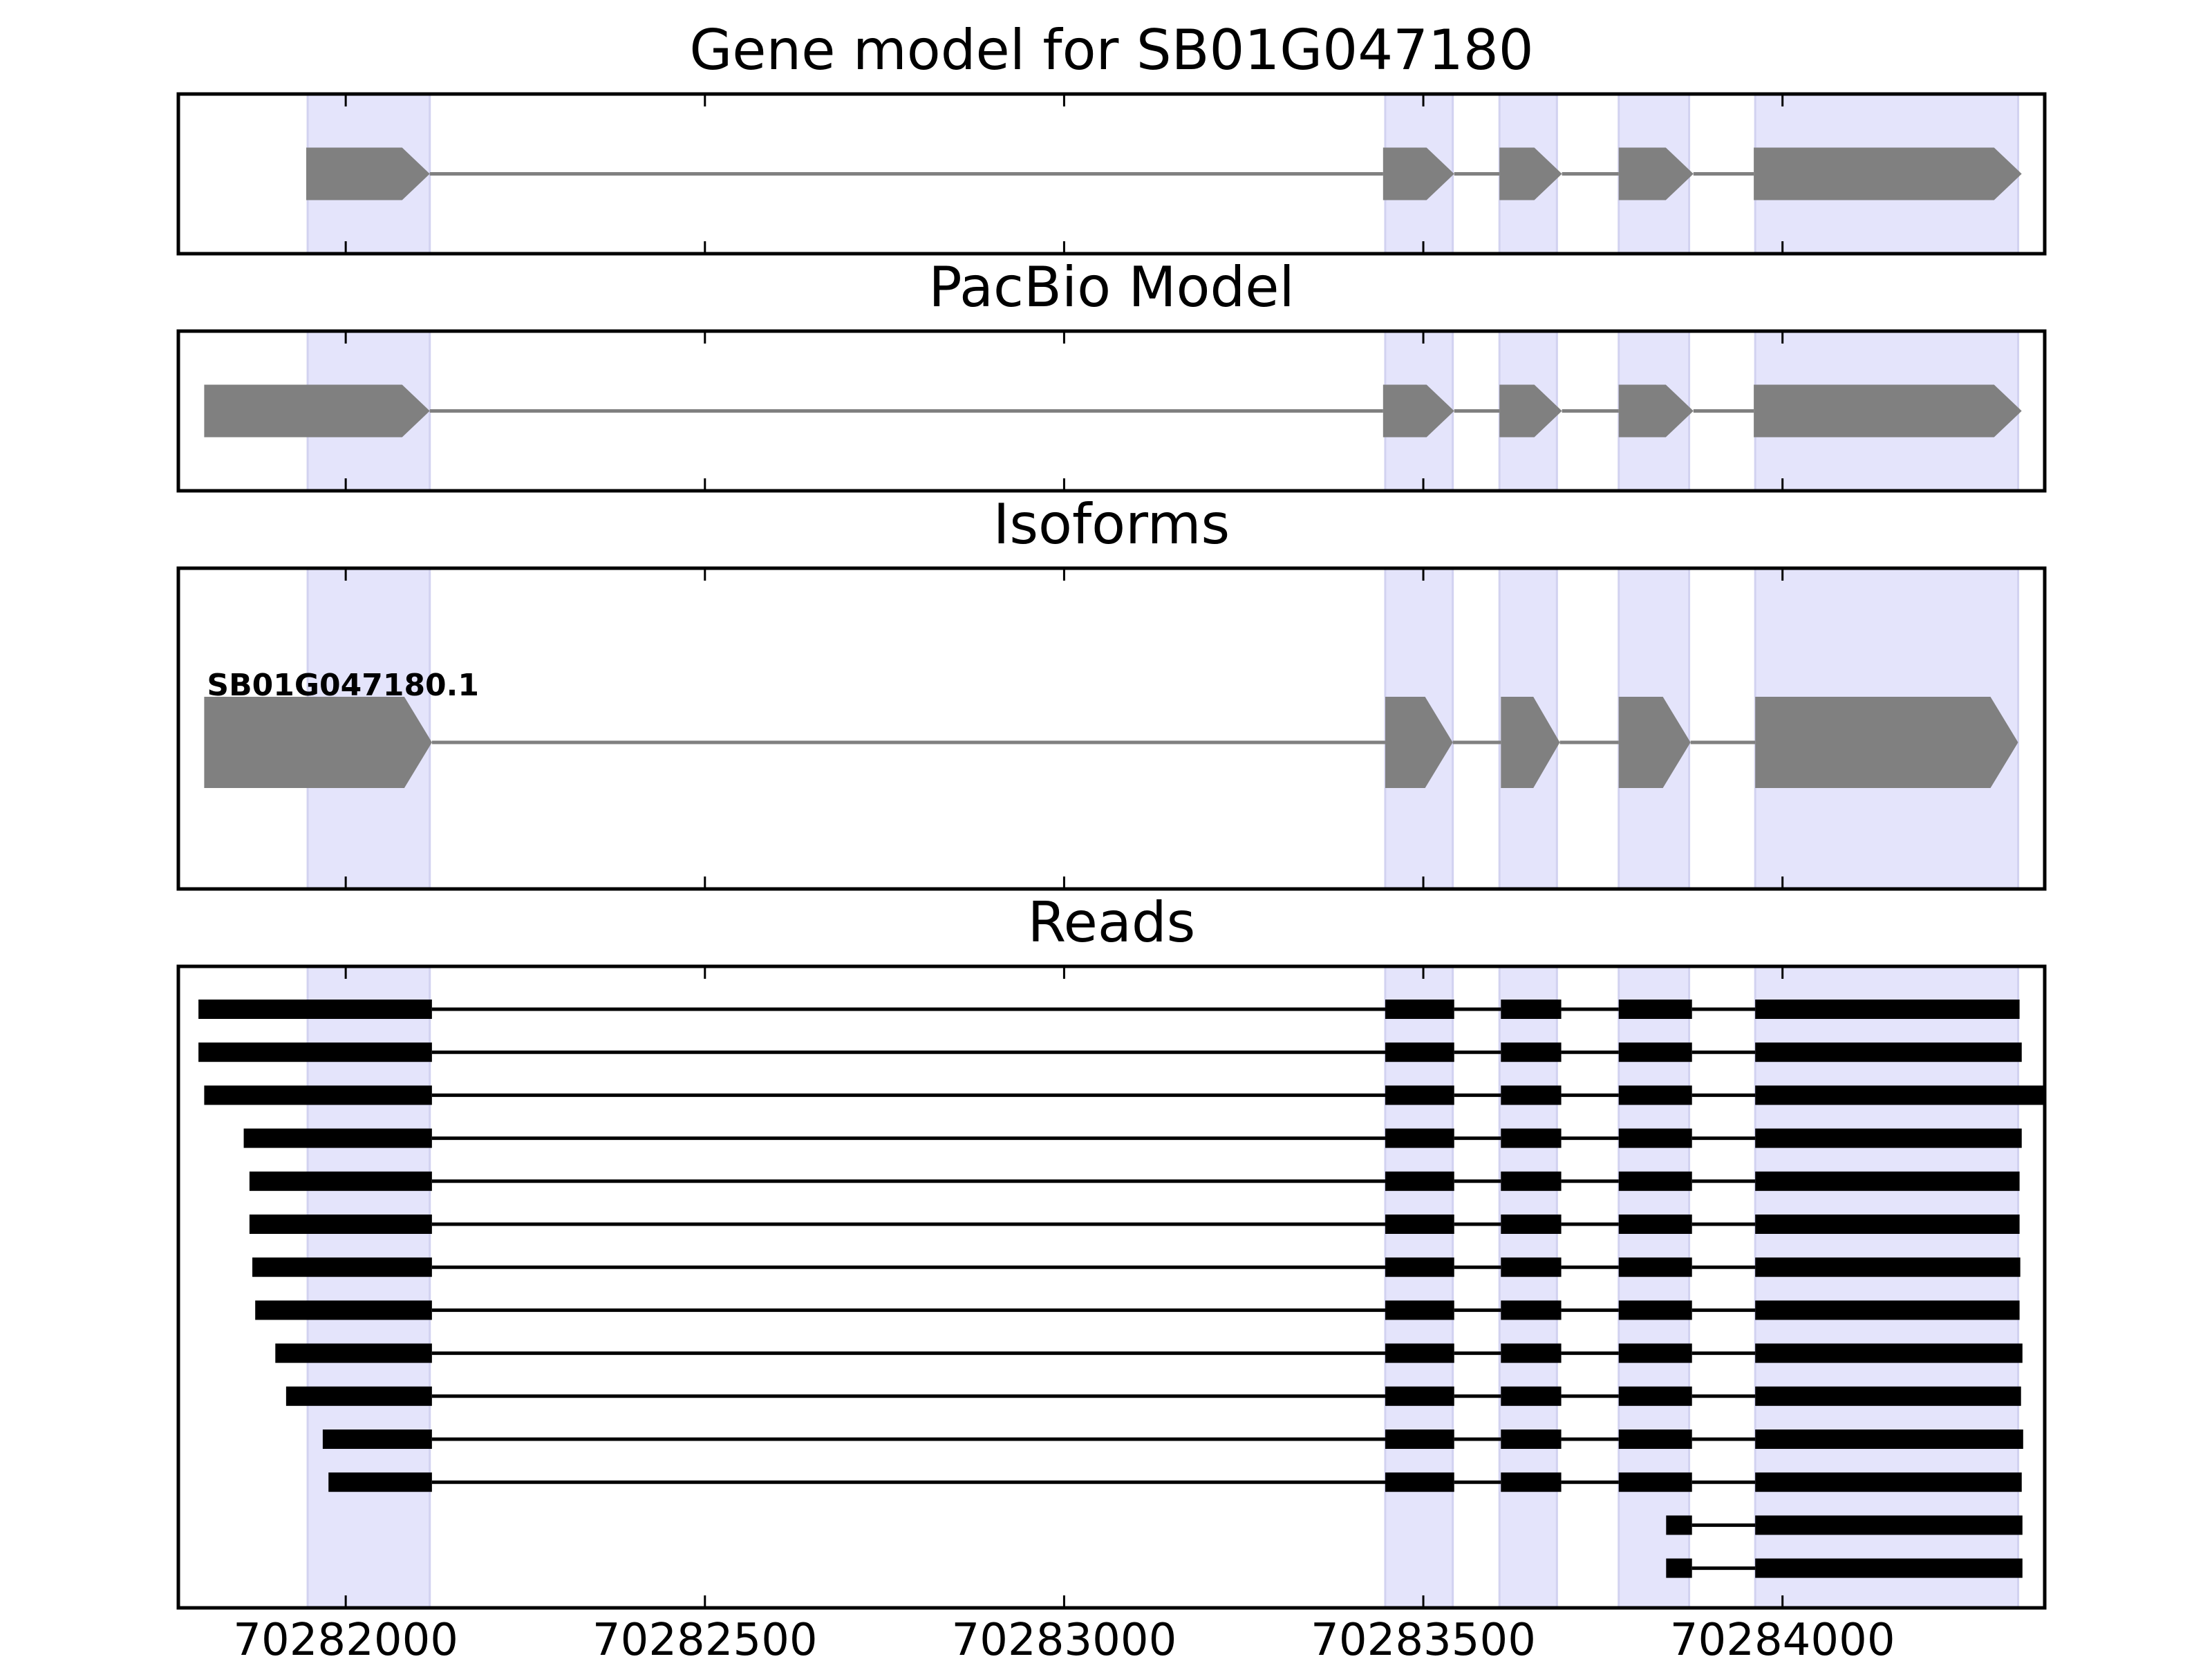 Image resolution: width=2212 pixels, height=1659 pixels. I want to click on x-tick-label: 70282500, so click(705, 1637).